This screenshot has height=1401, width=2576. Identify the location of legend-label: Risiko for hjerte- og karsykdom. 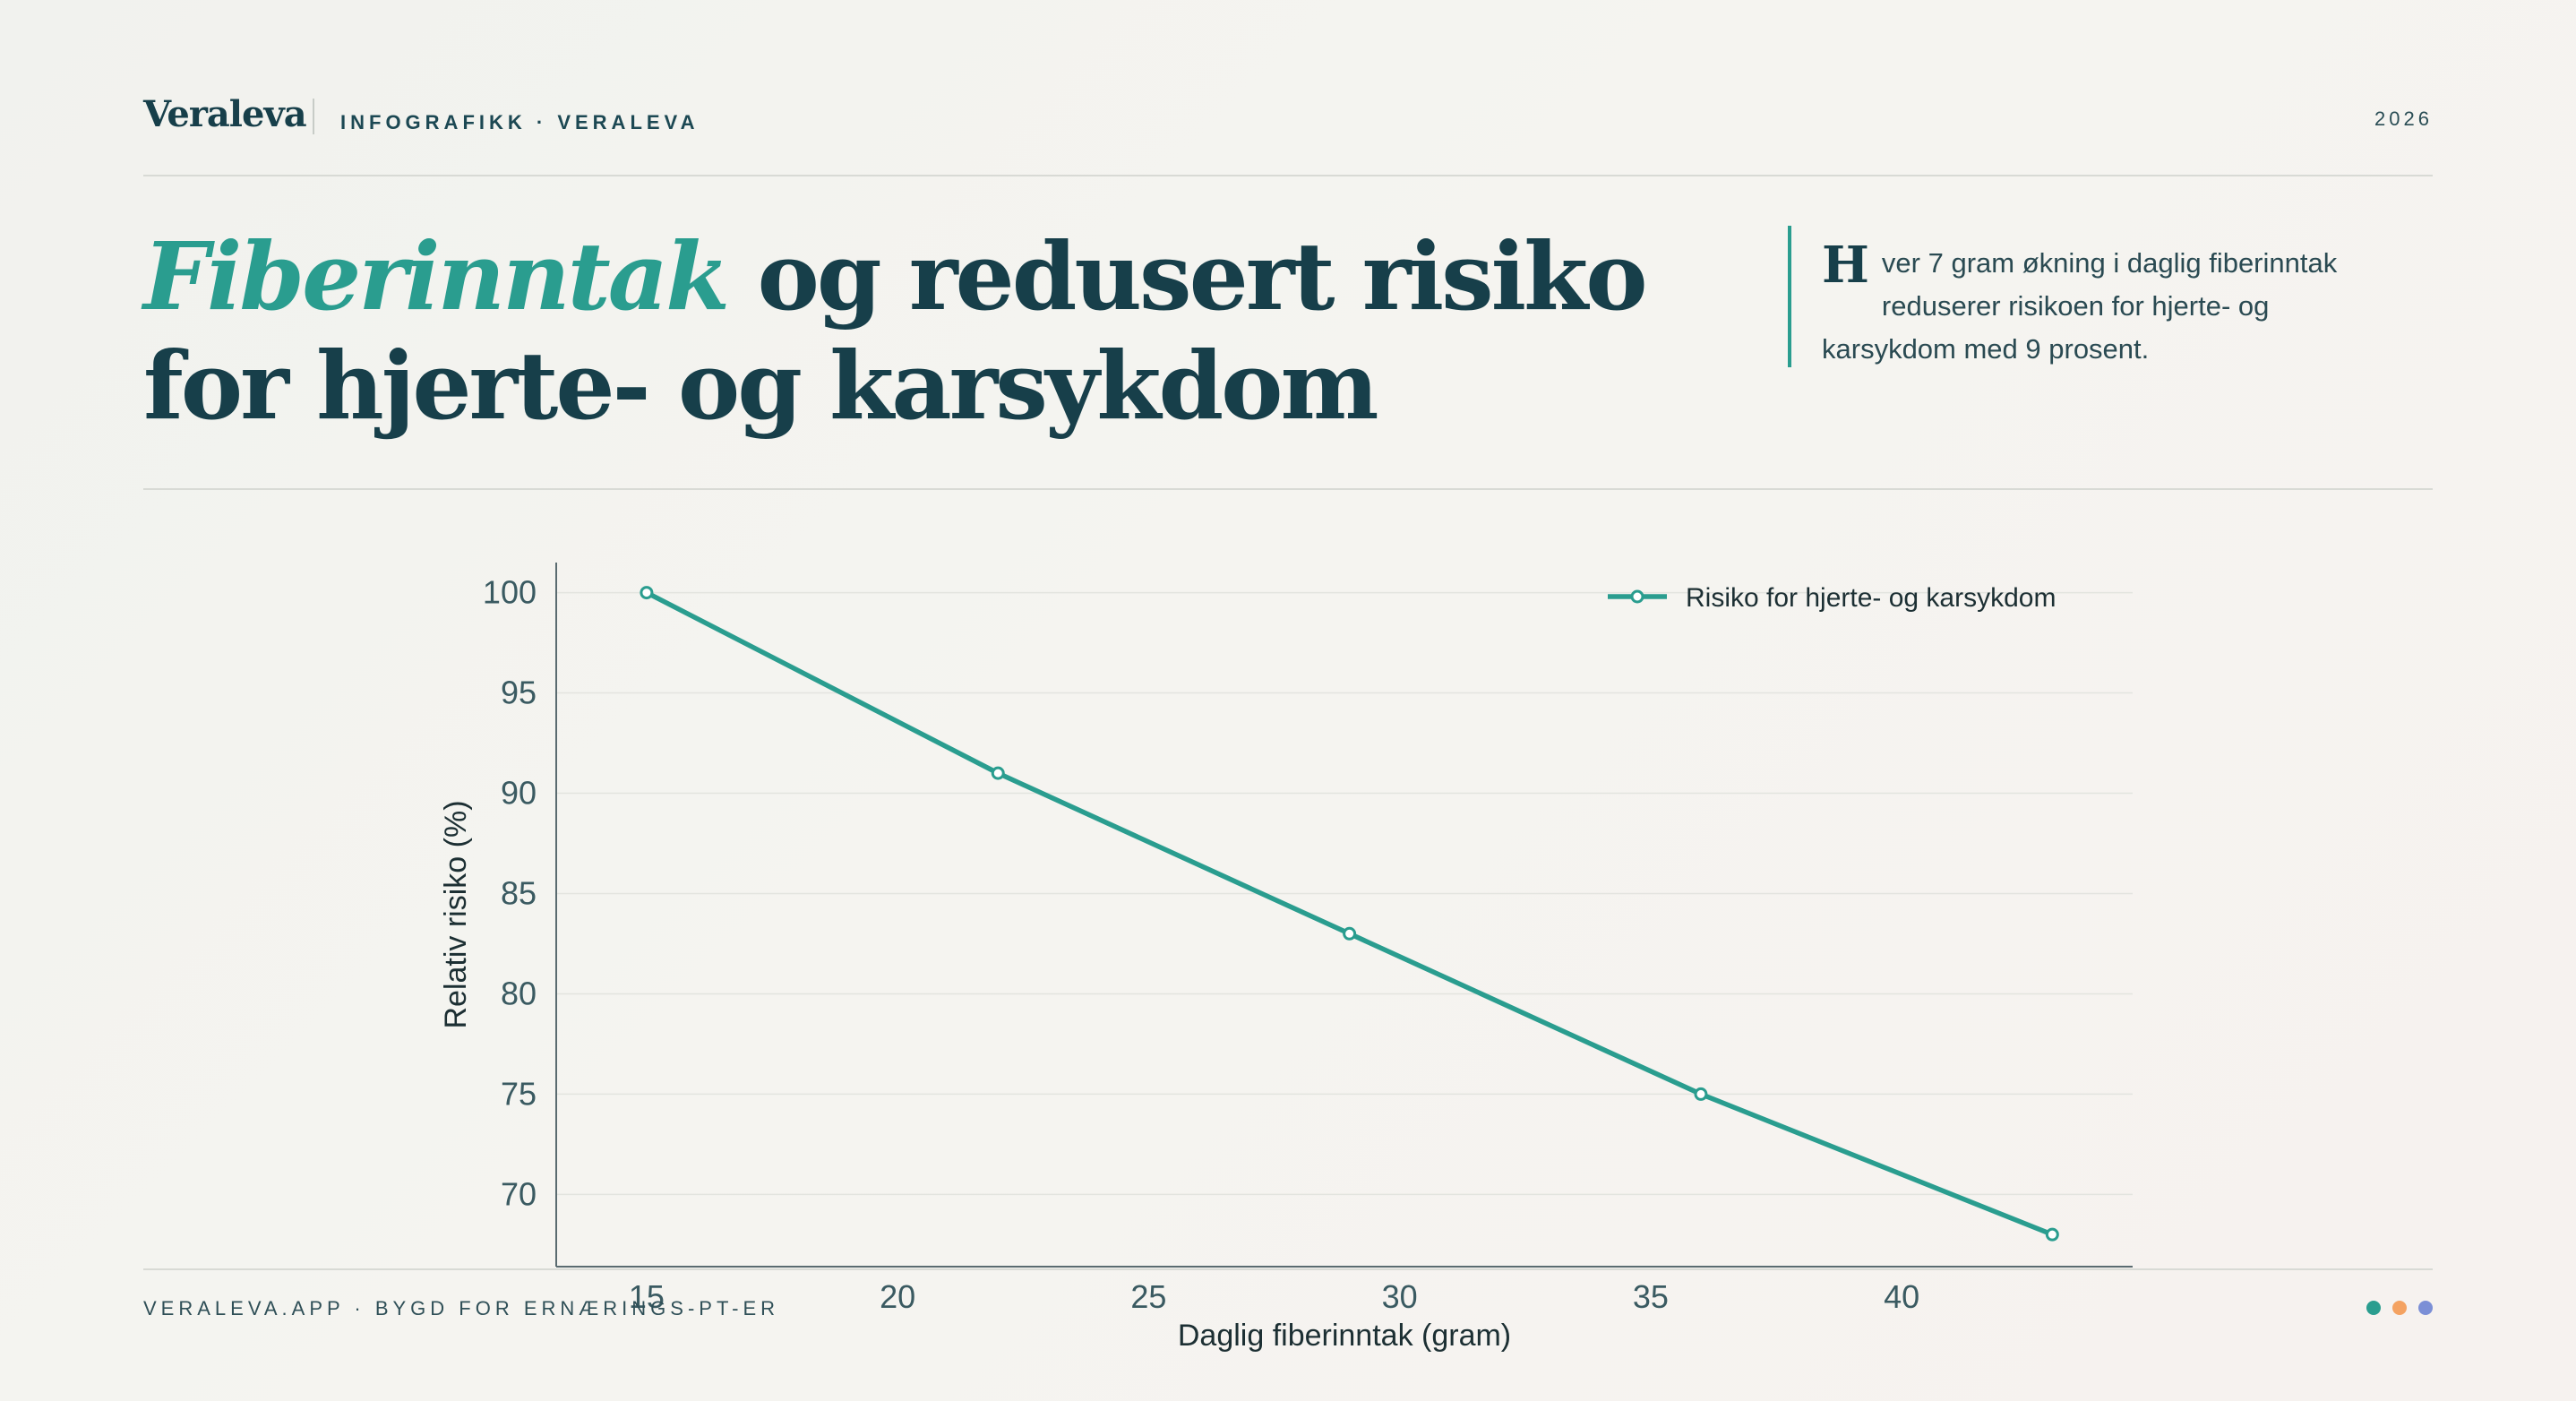
(1871, 598).